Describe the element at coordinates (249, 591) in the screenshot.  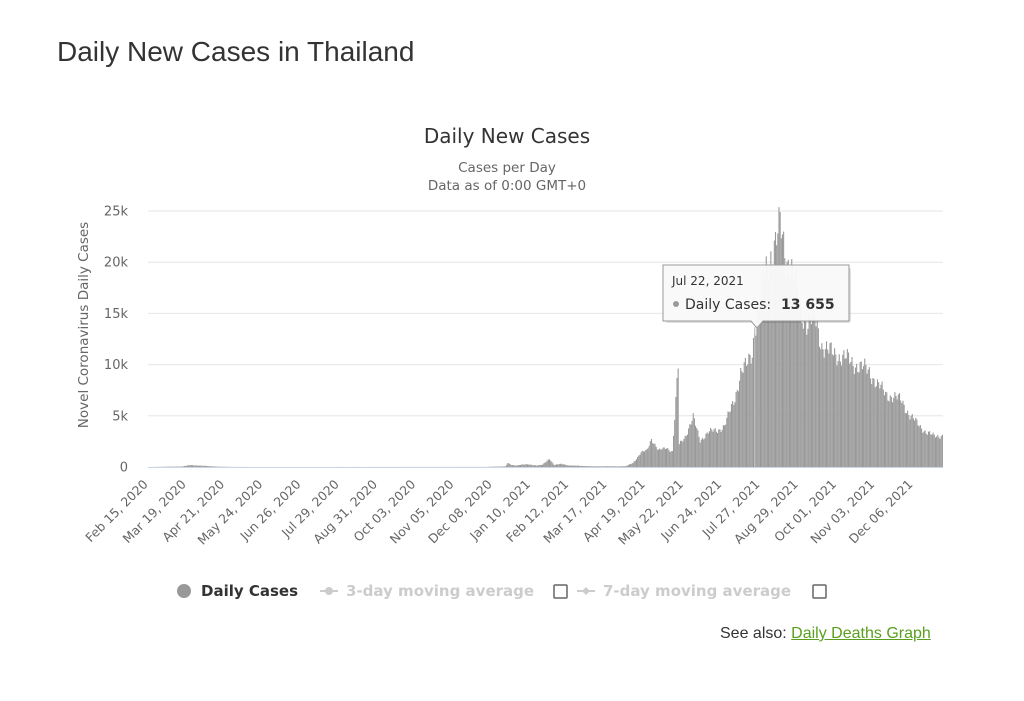
I see `legend-item-daily-cases: Daily Cases` at that location.